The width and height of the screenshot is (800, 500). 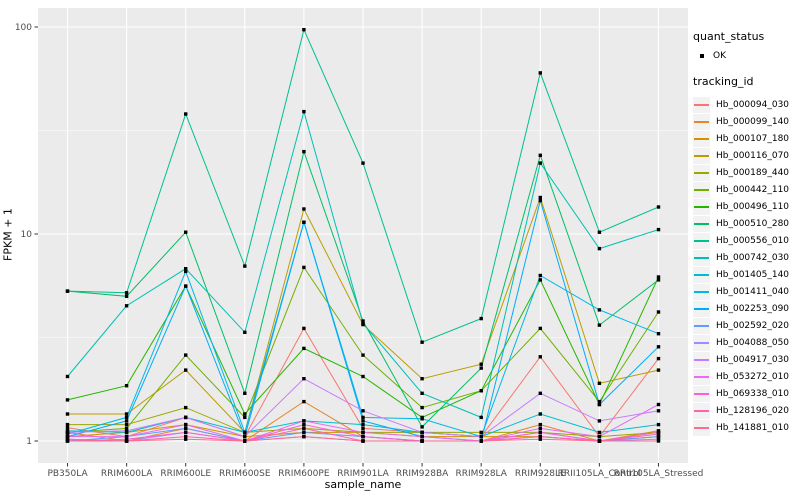 What do you see at coordinates (746, 427) in the screenshot?
I see `legend-item-Hb_141881_010: Hb_141881_010` at bounding box center [746, 427].